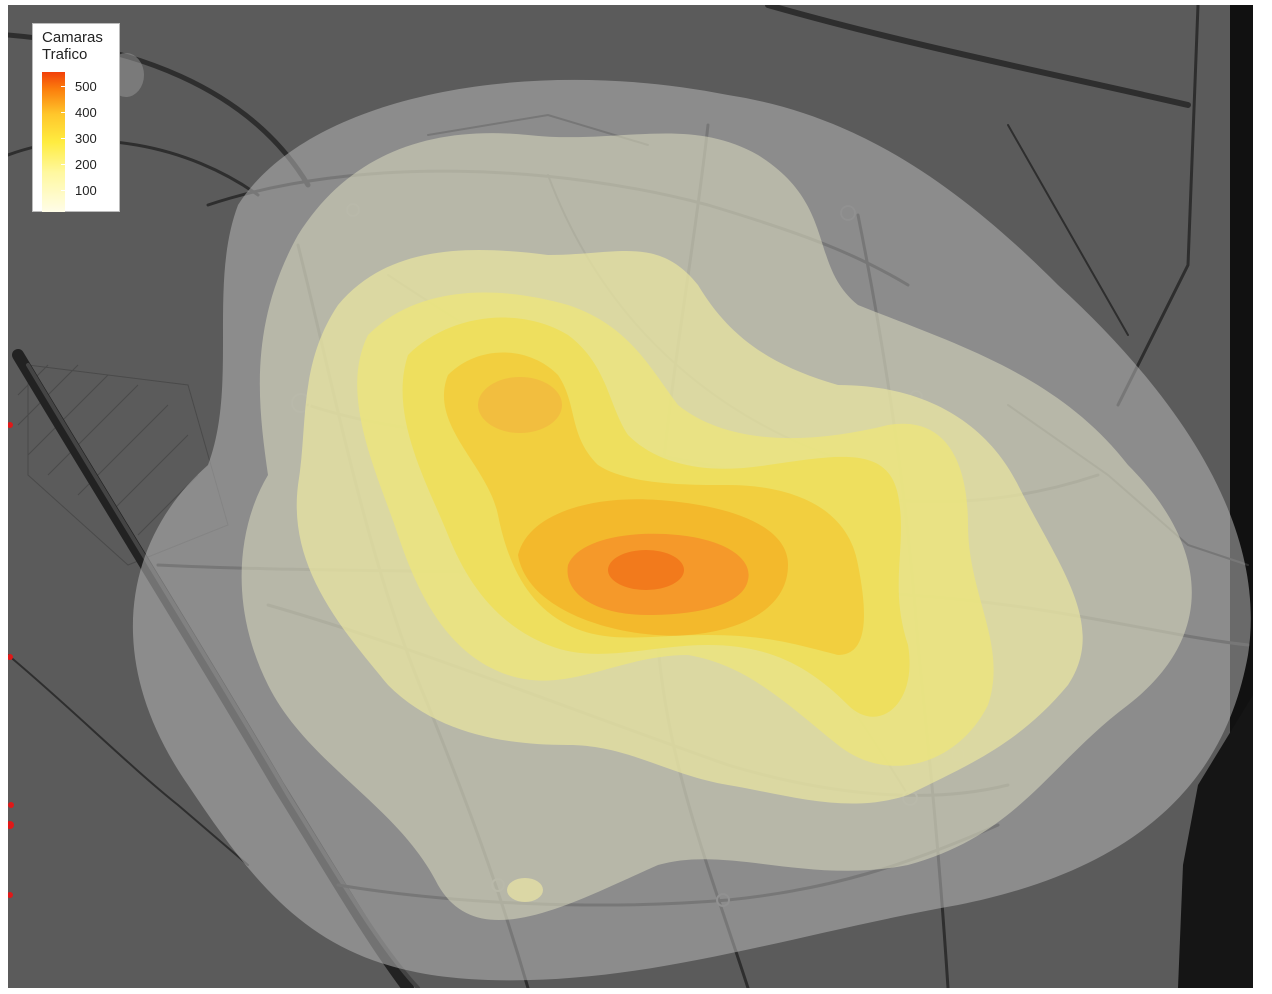 The width and height of the screenshot is (1272, 994). What do you see at coordinates (86, 138) in the screenshot?
I see `legend-tick-label: 300` at bounding box center [86, 138].